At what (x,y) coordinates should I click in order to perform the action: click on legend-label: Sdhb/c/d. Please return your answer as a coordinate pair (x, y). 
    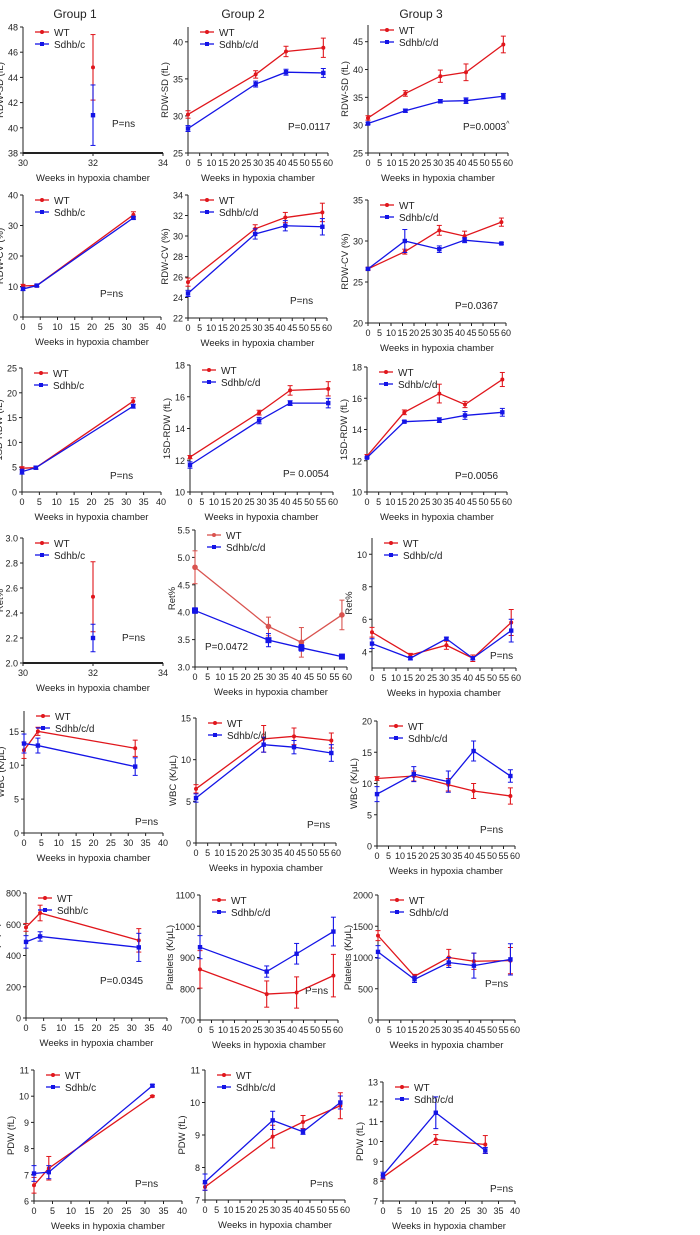
    Looking at the image, I should click on (255, 1088).